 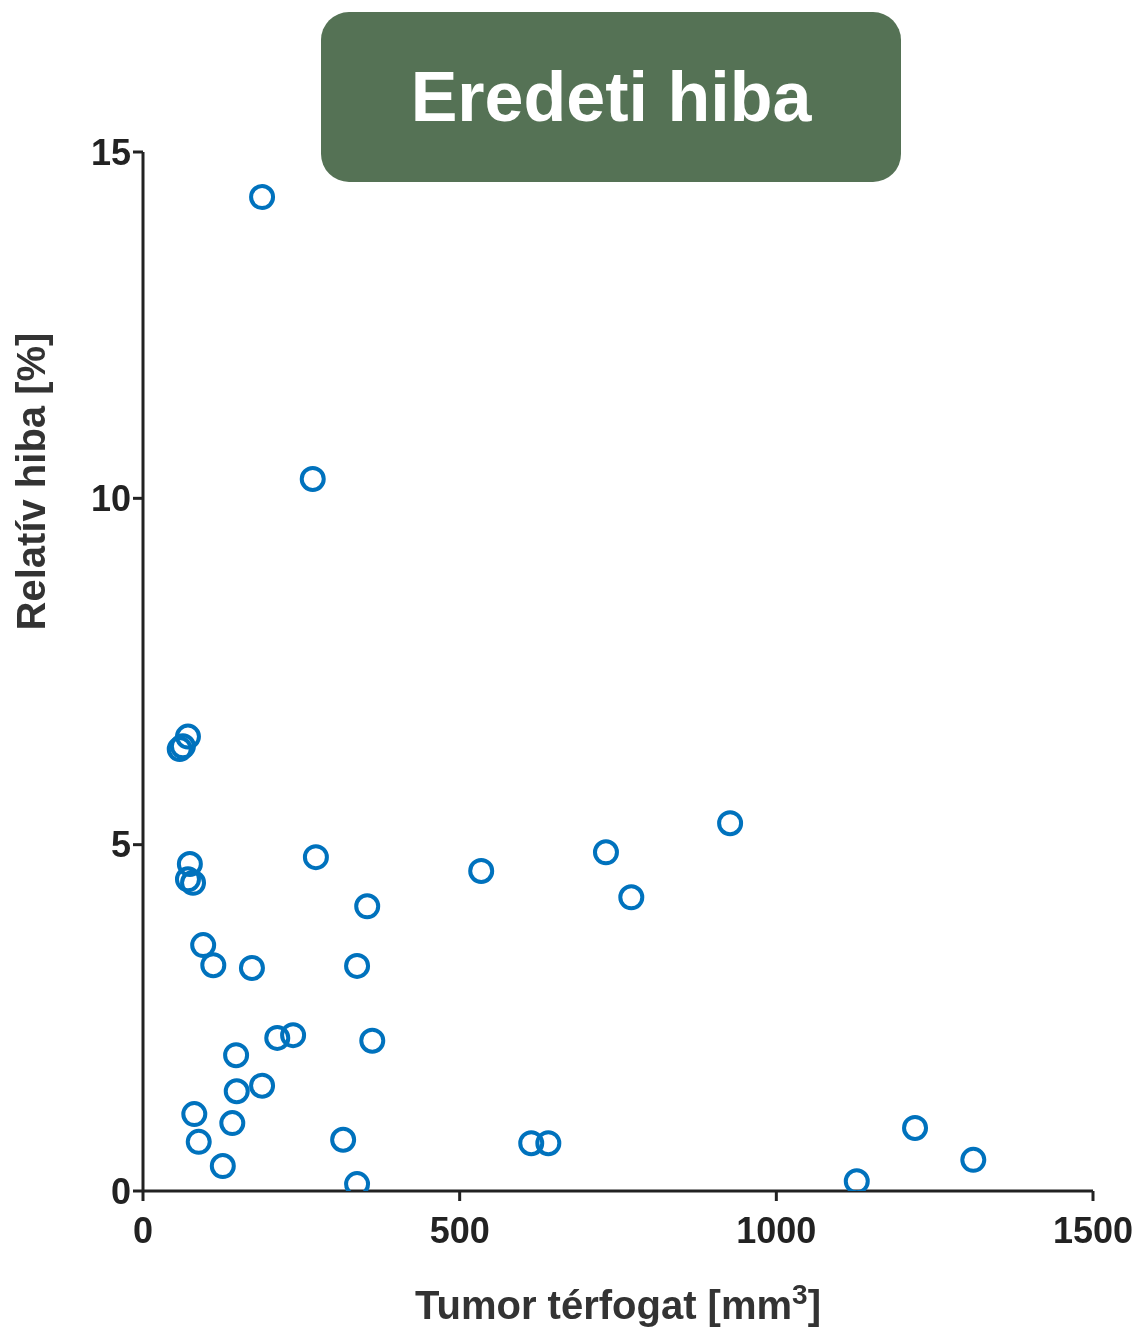 I want to click on y-tick-label: 10, so click(x=110, y=499).